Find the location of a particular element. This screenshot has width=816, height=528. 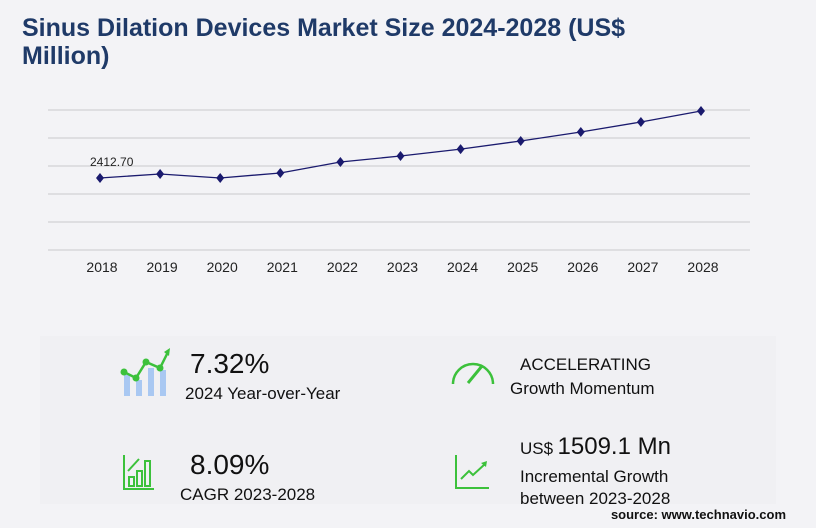

x-tick-label: 2025 is located at coordinates (522, 267).